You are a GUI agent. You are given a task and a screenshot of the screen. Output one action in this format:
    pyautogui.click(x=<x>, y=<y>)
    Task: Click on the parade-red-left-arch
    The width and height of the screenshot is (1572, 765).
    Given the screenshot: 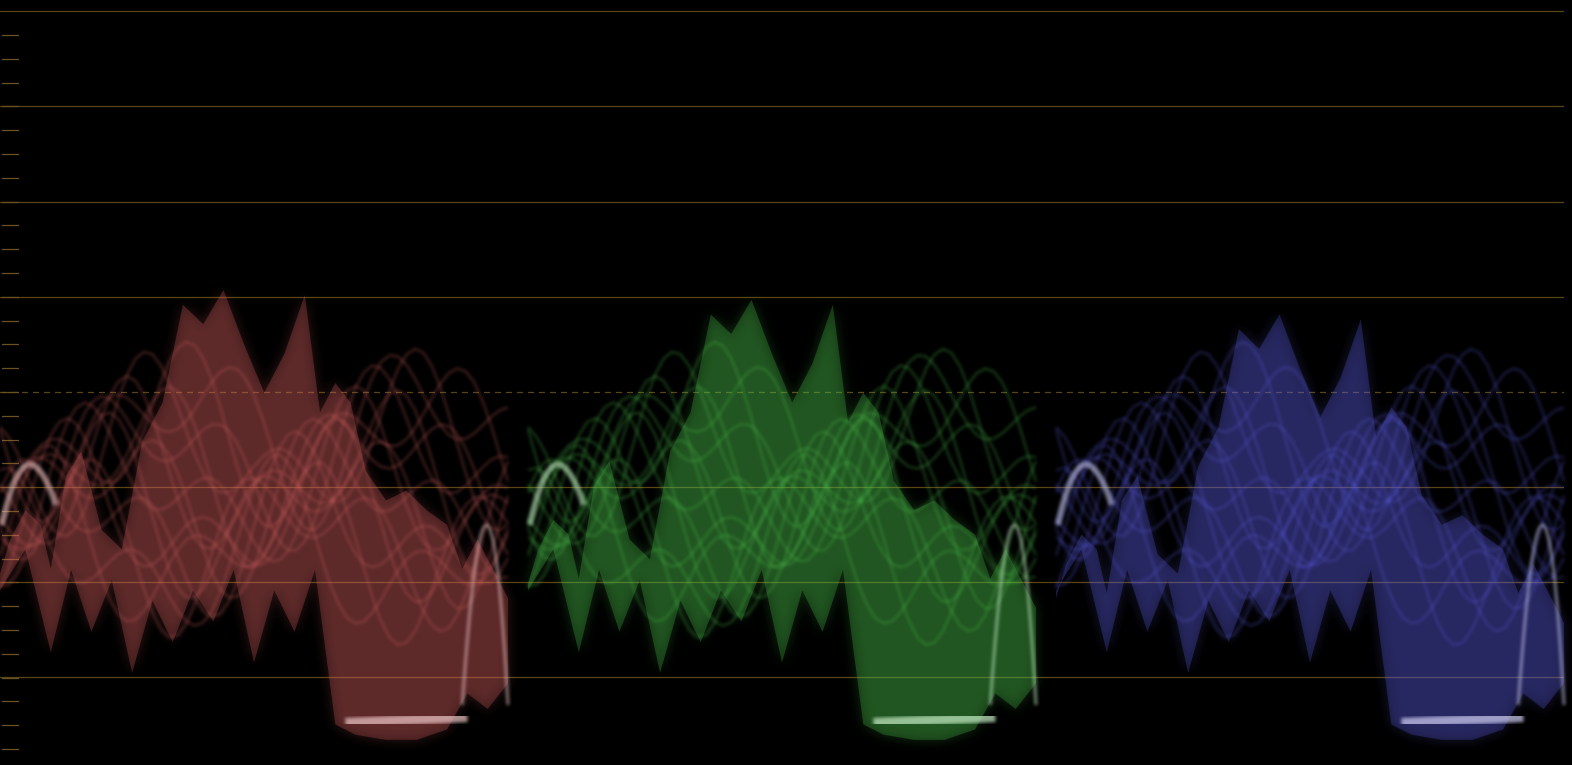 What is the action you would take?
    pyautogui.click(x=29, y=493)
    